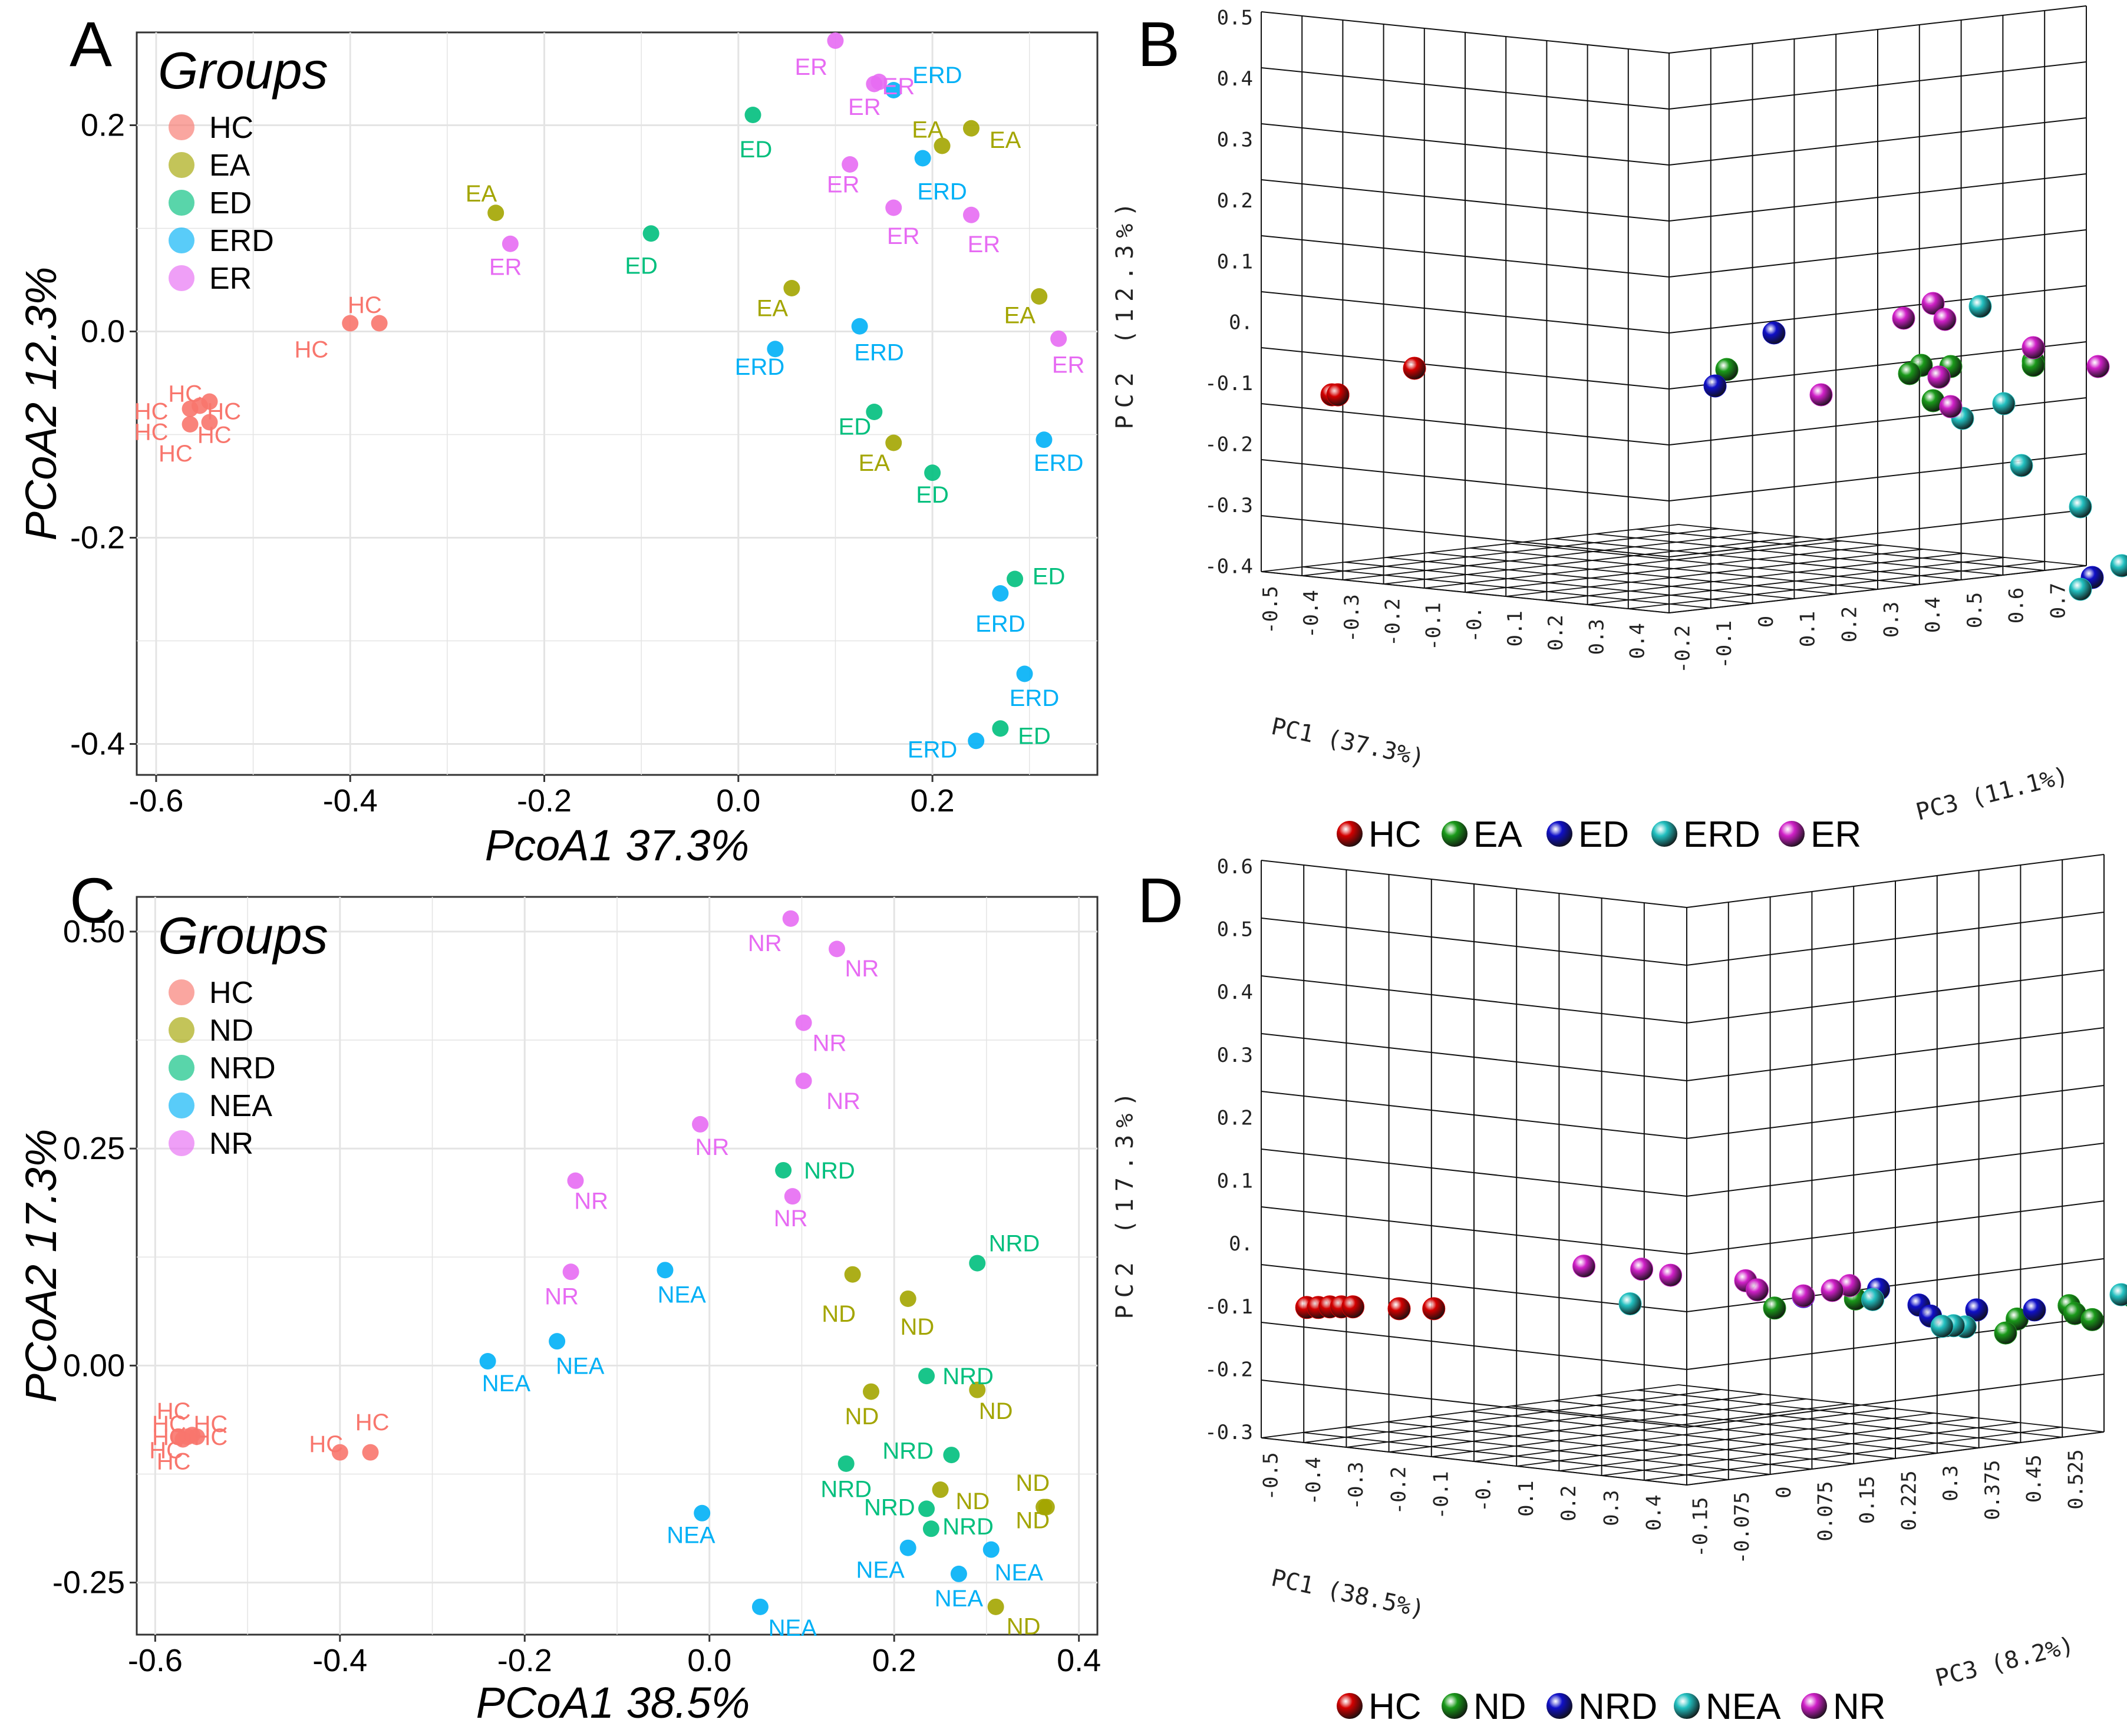  What do you see at coordinates (241, 1106) in the screenshot?
I see `legend-label-nea: NEA` at bounding box center [241, 1106].